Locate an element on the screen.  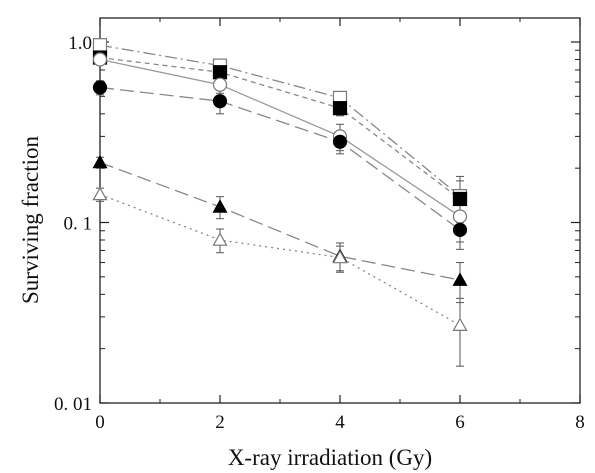
y-axis-label: Surviving fraction is located at coordinates (30, 220).